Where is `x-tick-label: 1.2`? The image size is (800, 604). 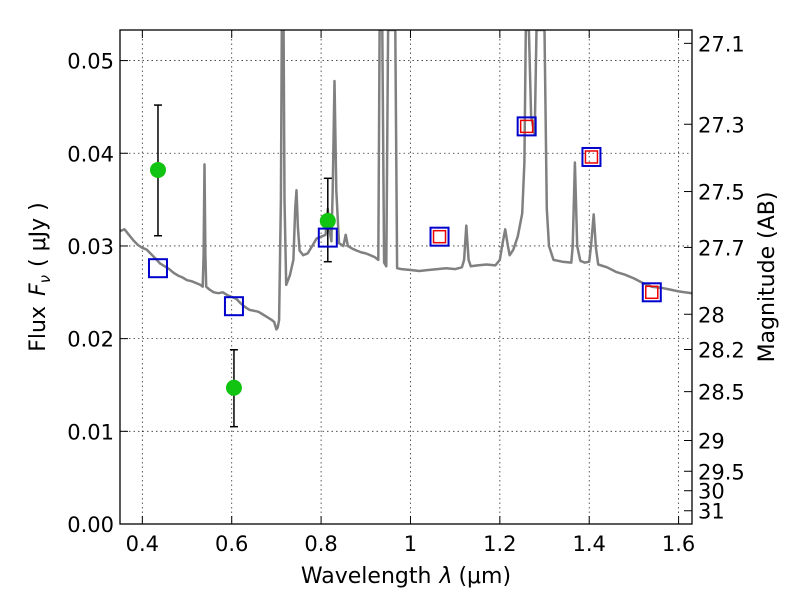
x-tick-label: 1.2 is located at coordinates (499, 544).